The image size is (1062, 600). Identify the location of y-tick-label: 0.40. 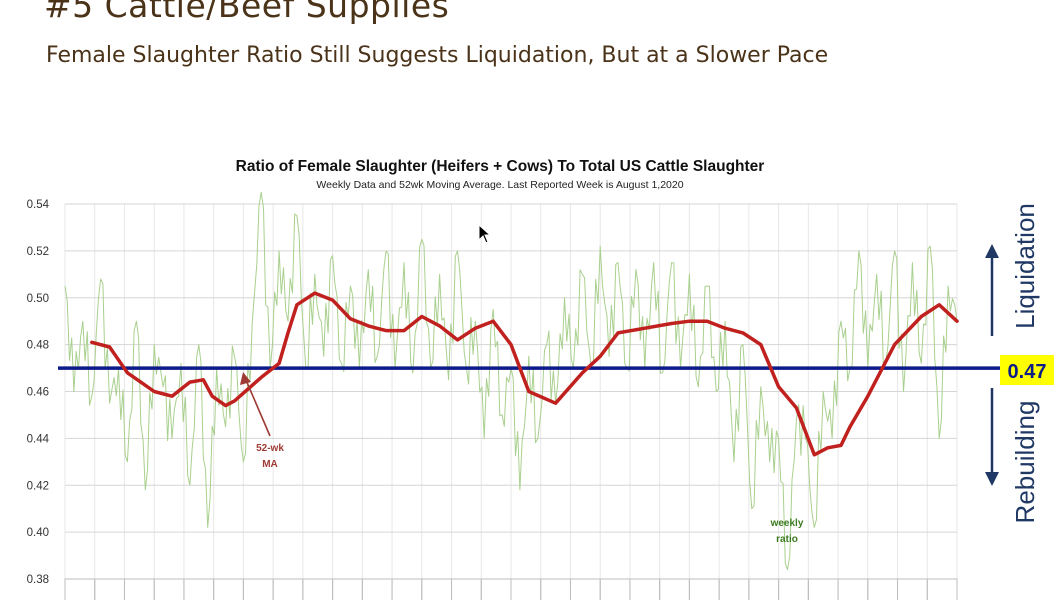
(38, 533).